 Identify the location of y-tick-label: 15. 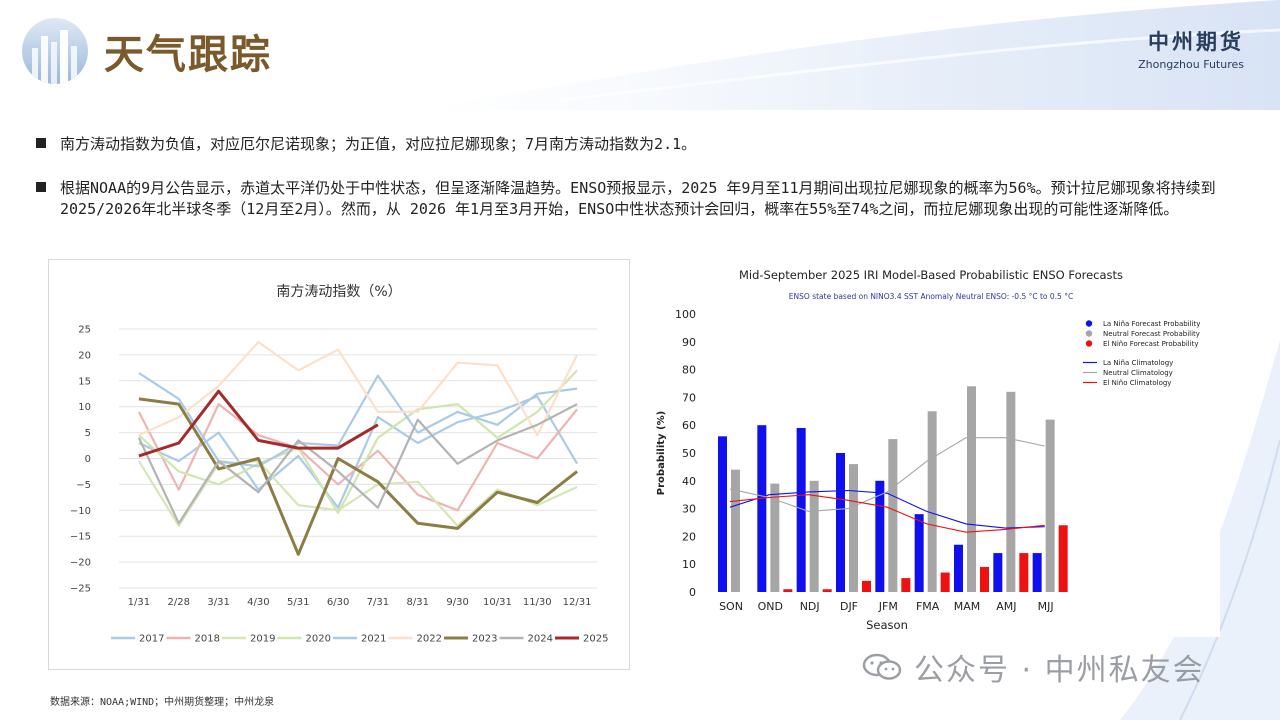
(84, 381).